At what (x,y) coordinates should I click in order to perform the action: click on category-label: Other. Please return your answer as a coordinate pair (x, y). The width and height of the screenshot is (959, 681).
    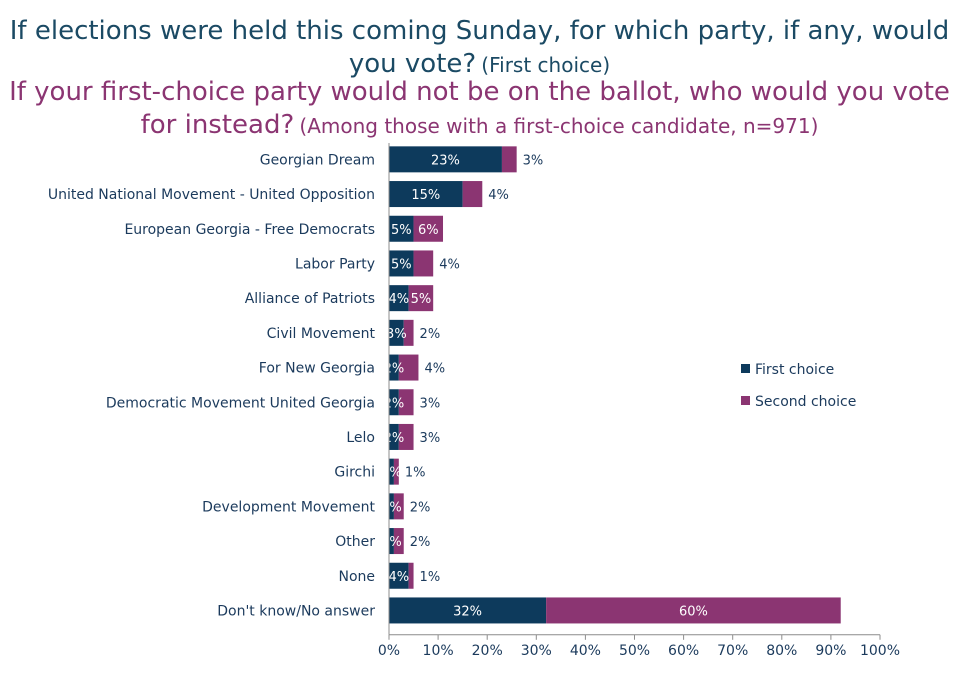
    Looking at the image, I should click on (355, 542).